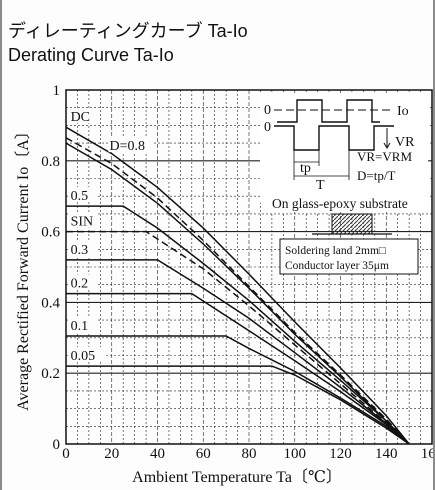 The image size is (435, 490). I want to click on series-label: 0.2, so click(80, 284).